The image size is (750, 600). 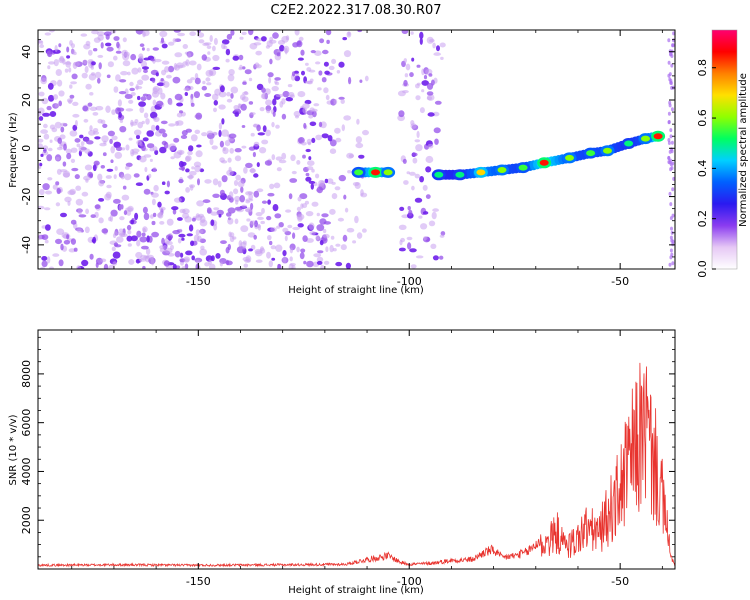 What do you see at coordinates (26, 374) in the screenshot?
I see `y-tick-label: 8000` at bounding box center [26, 374].